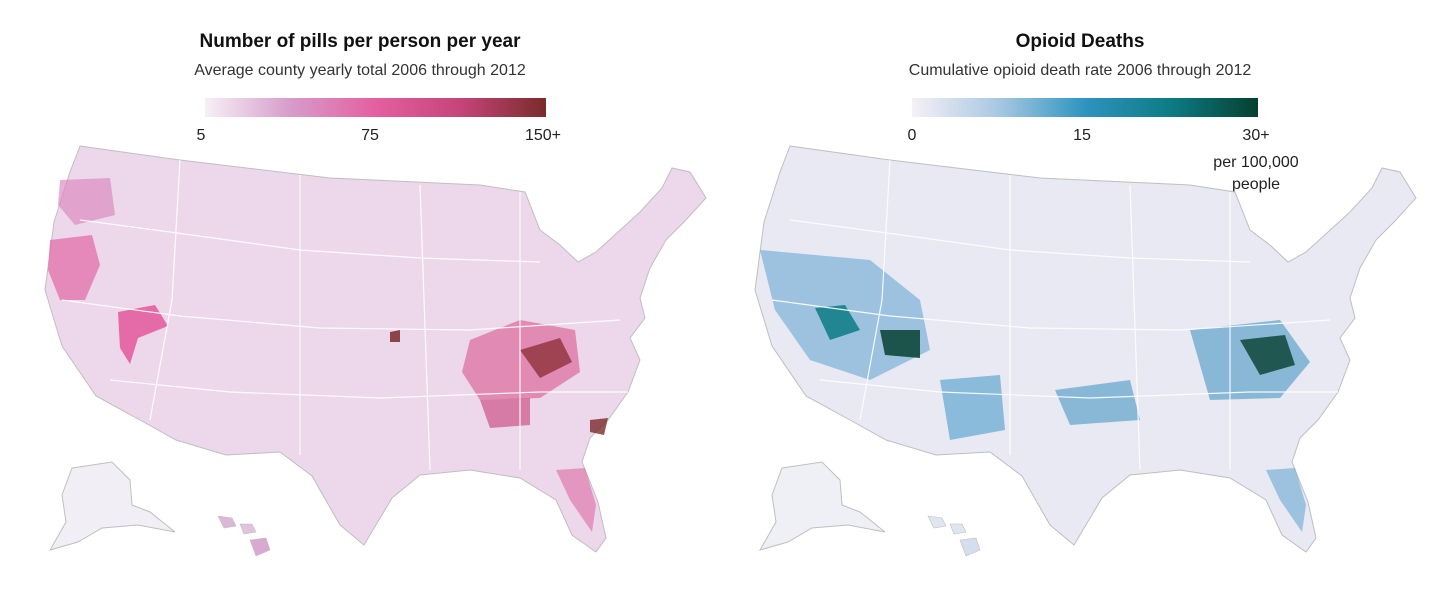 The width and height of the screenshot is (1440, 593). Describe the element at coordinates (1085, 107) in the screenshot. I see `deaths-legend-color-bar` at that location.